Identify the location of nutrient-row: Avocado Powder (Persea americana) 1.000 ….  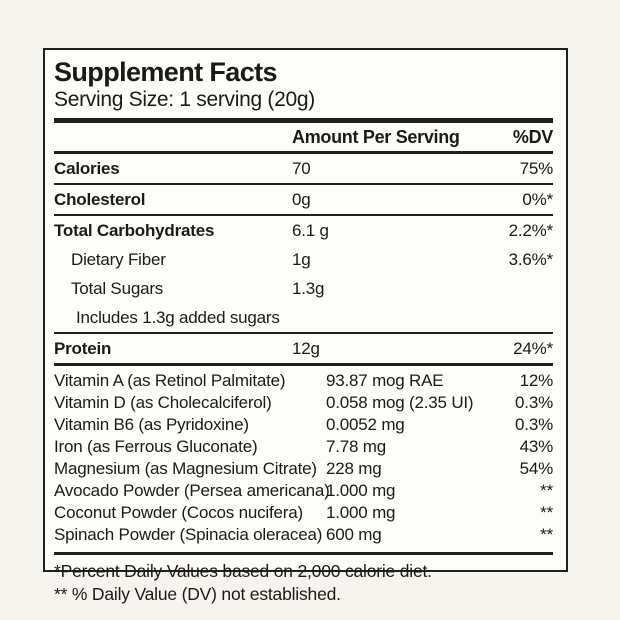
(303, 491).